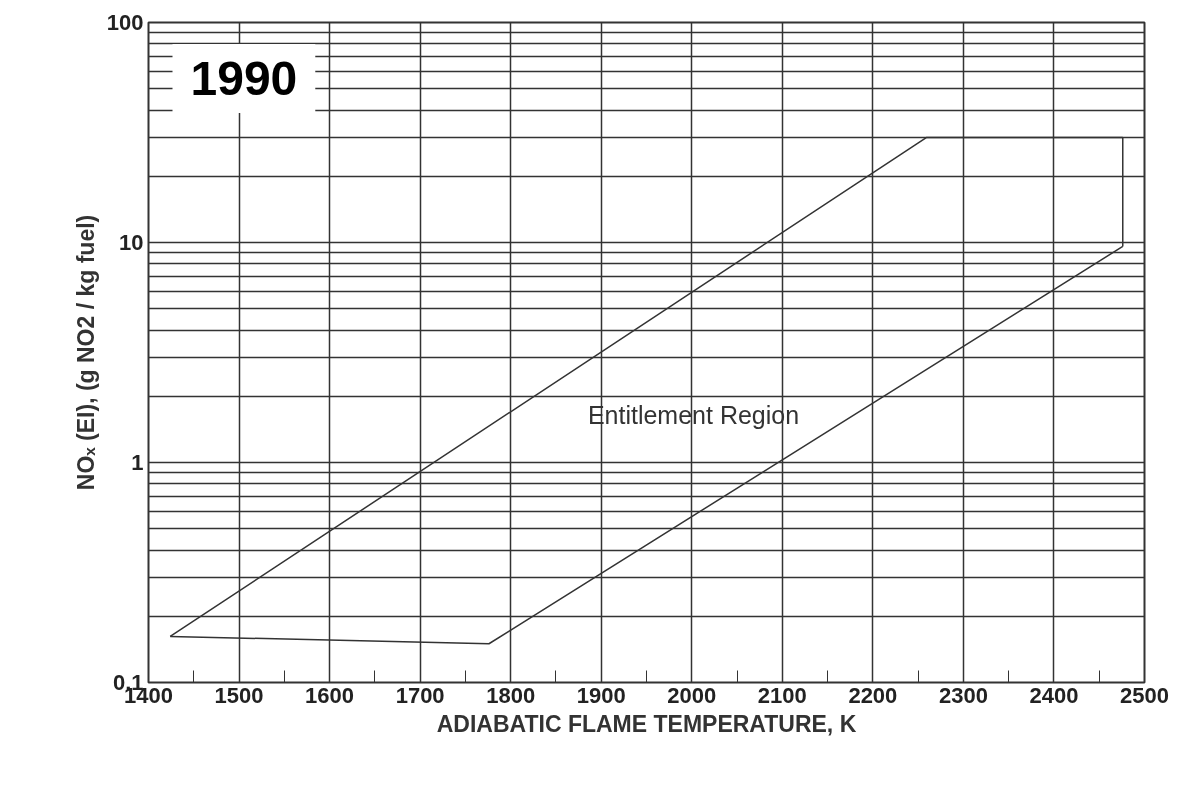  I want to click on y-tick-label: 10, so click(131, 242).